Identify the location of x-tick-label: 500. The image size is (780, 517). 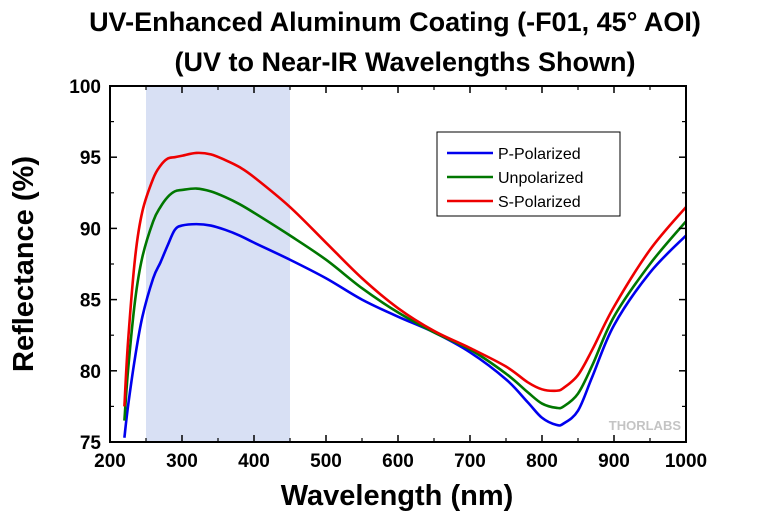
(326, 461).